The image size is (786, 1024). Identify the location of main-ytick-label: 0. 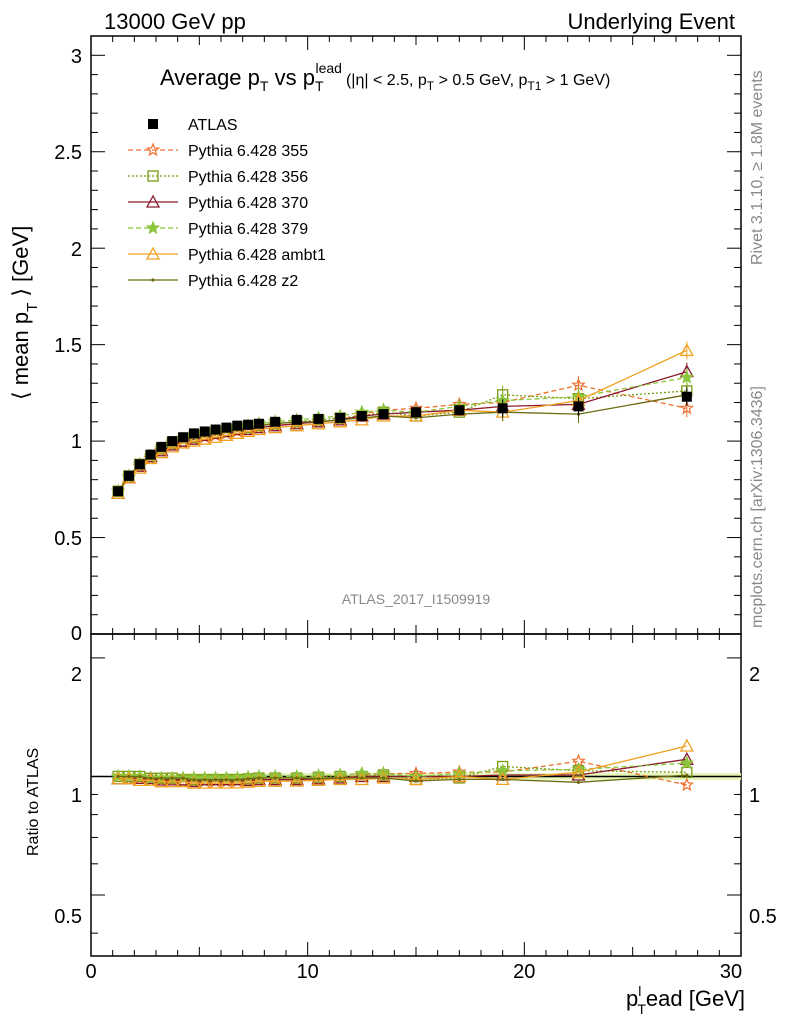
(76, 634).